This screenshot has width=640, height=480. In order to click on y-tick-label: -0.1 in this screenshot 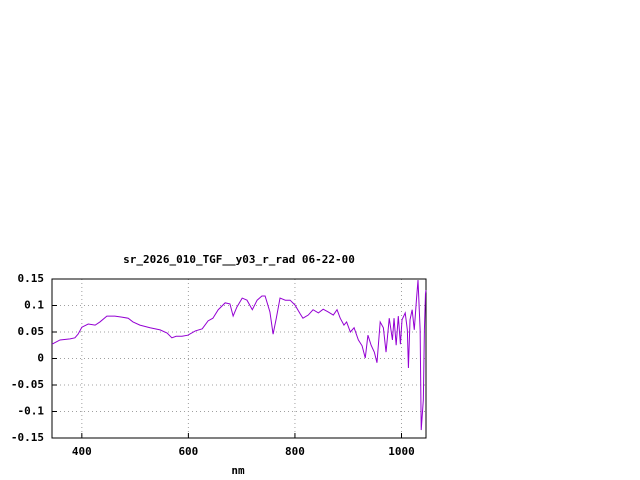, I will do `click(31, 411)`.